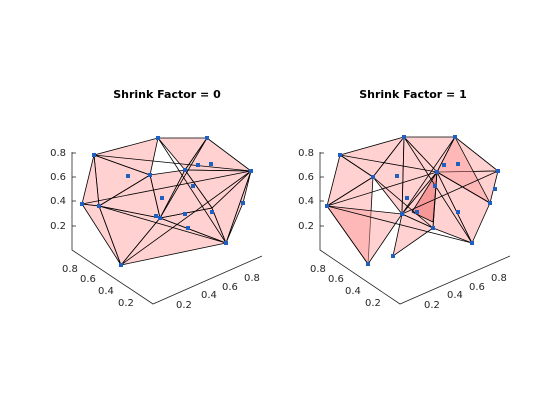  Describe the element at coordinates (306, 201) in the screenshot. I see `plot-right-z-tick: 0.4` at that location.